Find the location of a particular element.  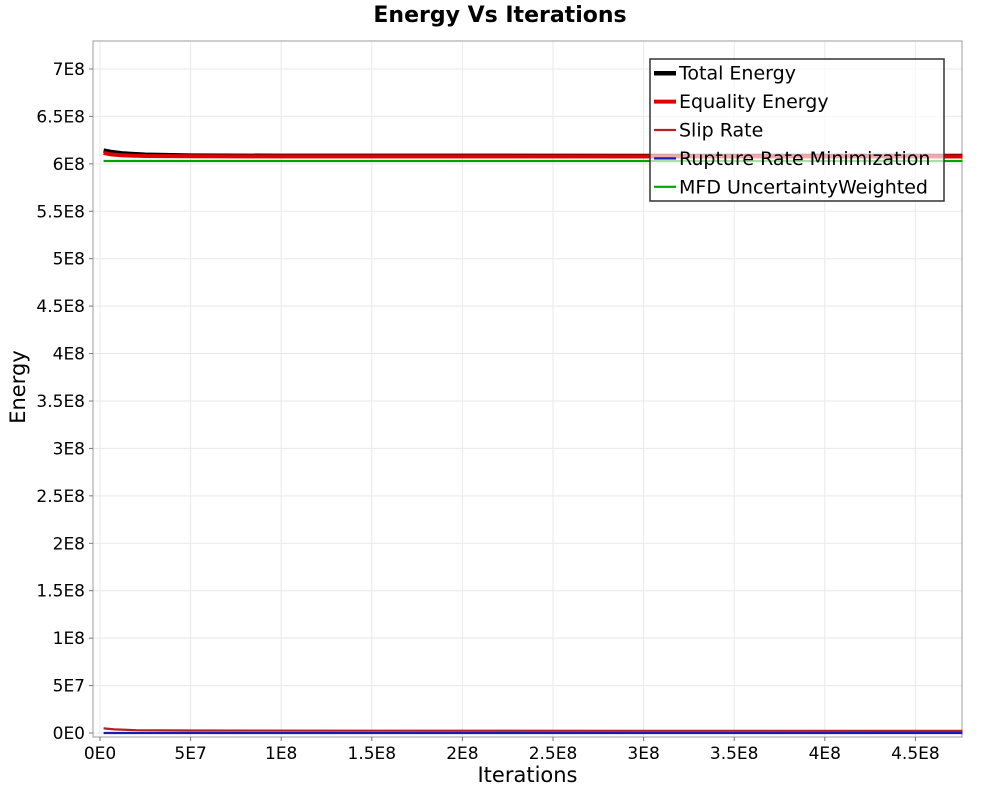

x-tick-label: 3E8 is located at coordinates (643, 754).